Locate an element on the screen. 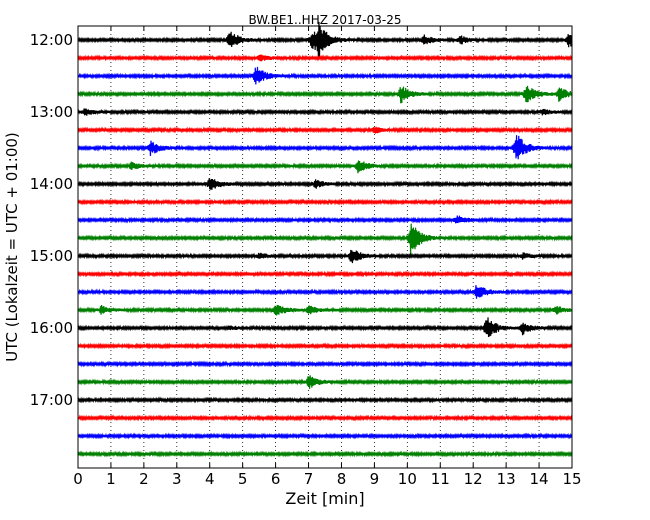 This screenshot has width=650, height=520. chart-title: BW.BE1..HHZ 2017-03-25 is located at coordinates (324, 20).